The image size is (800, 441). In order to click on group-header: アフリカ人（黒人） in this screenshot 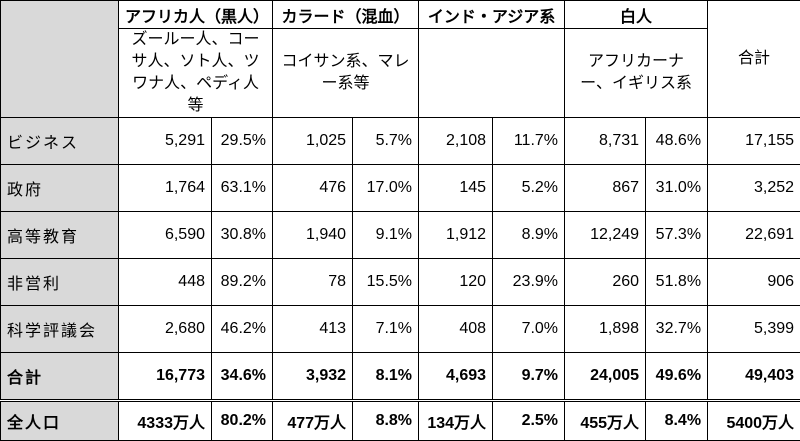, I will do `click(196, 15)`.